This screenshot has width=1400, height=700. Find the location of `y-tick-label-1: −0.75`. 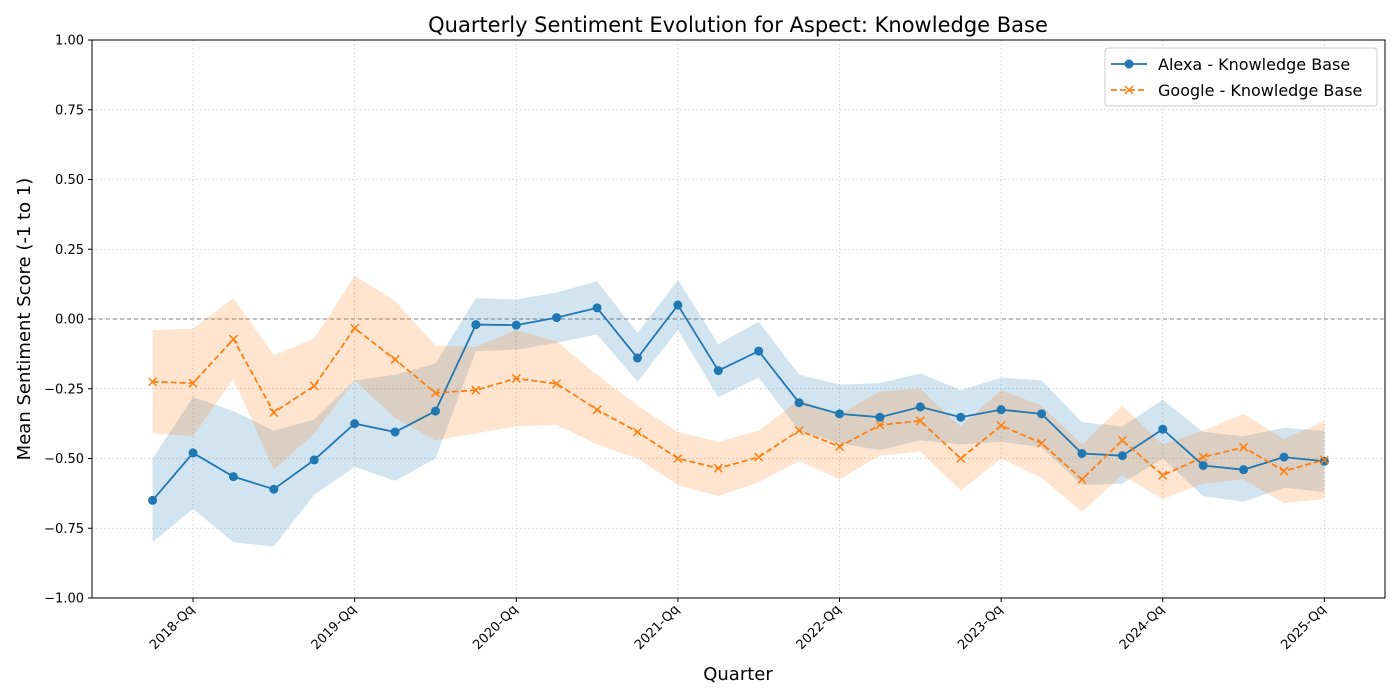

y-tick-label-1: −0.75 is located at coordinates (64, 529).